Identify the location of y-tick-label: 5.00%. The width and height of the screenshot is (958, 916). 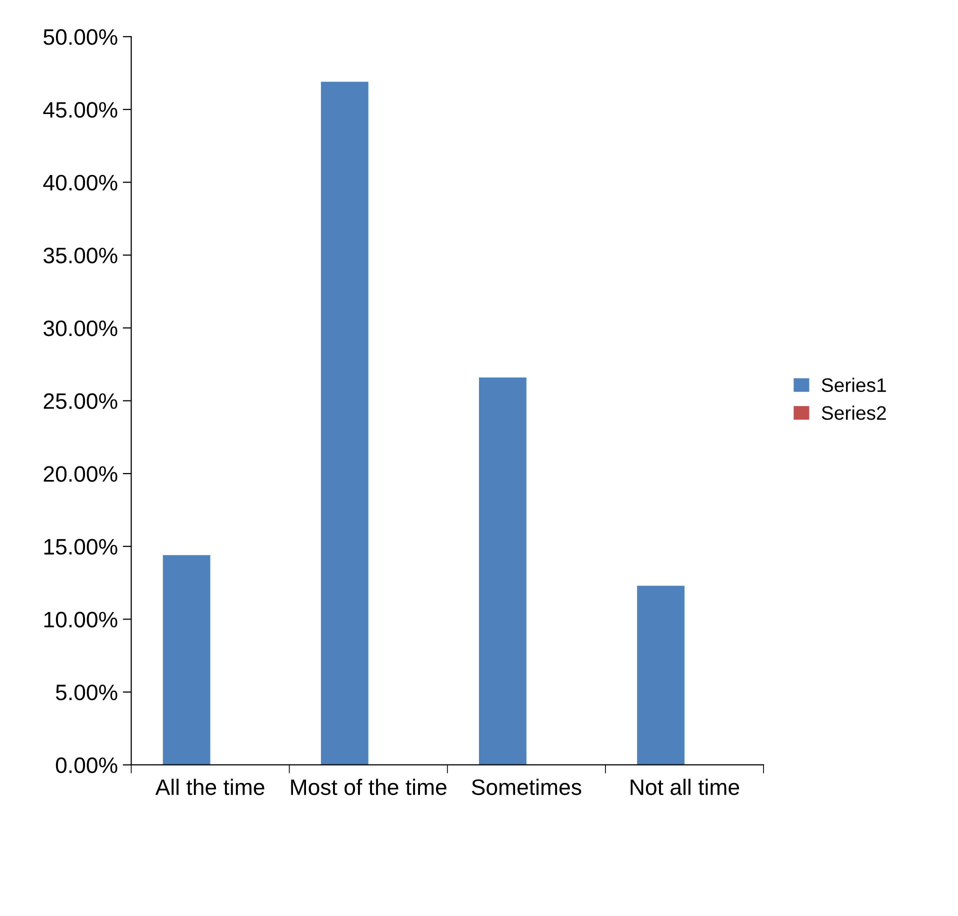
(87, 692).